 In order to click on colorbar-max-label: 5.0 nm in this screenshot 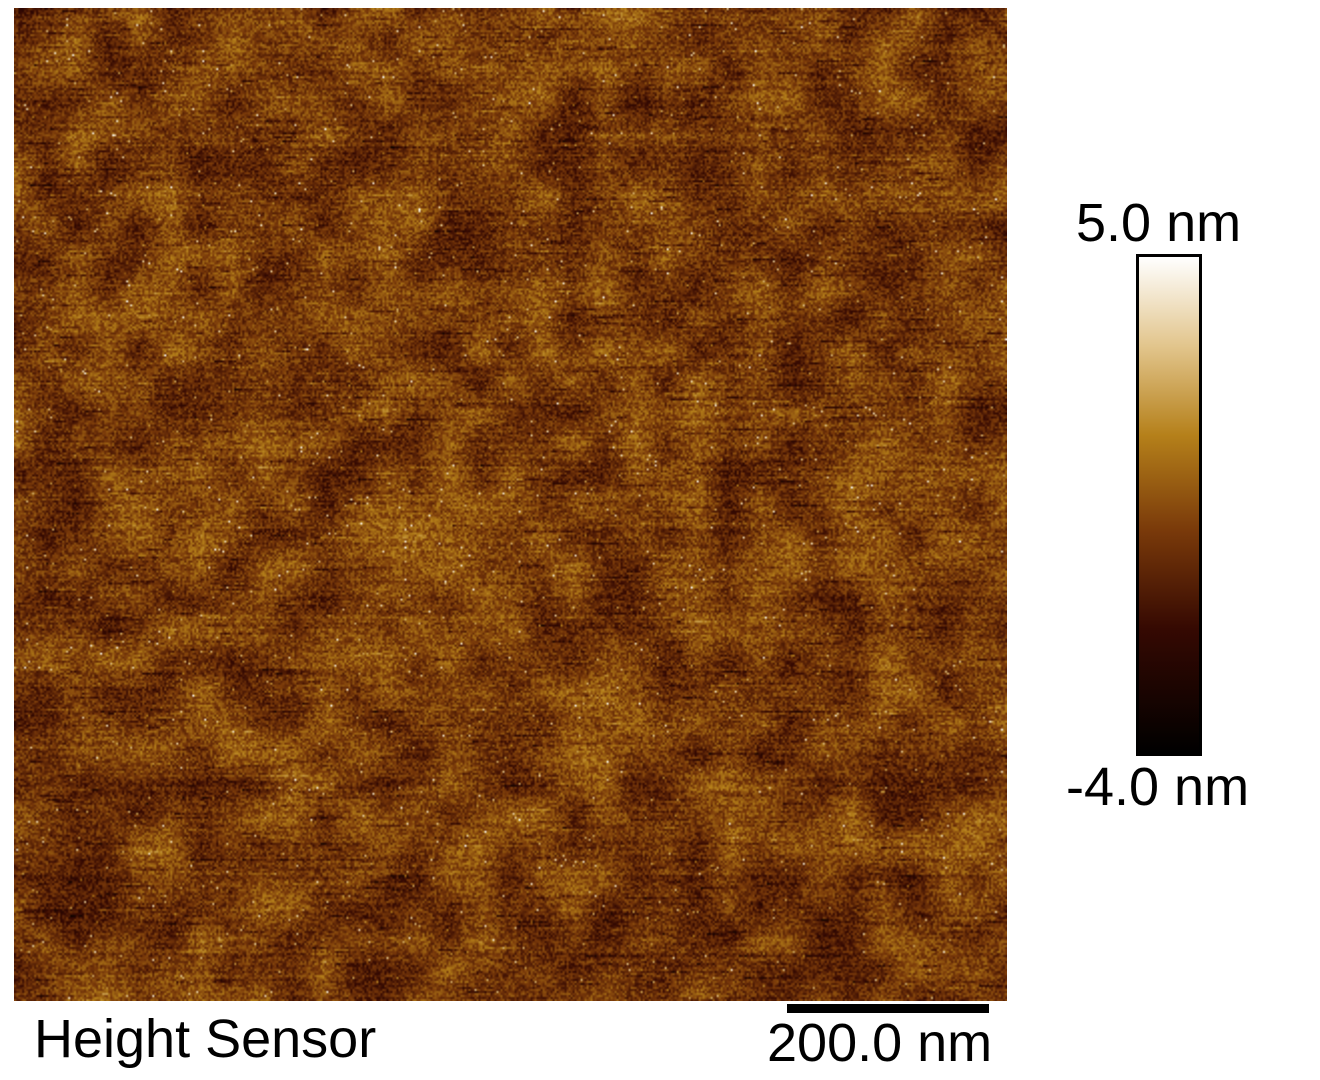, I will do `click(1159, 223)`.